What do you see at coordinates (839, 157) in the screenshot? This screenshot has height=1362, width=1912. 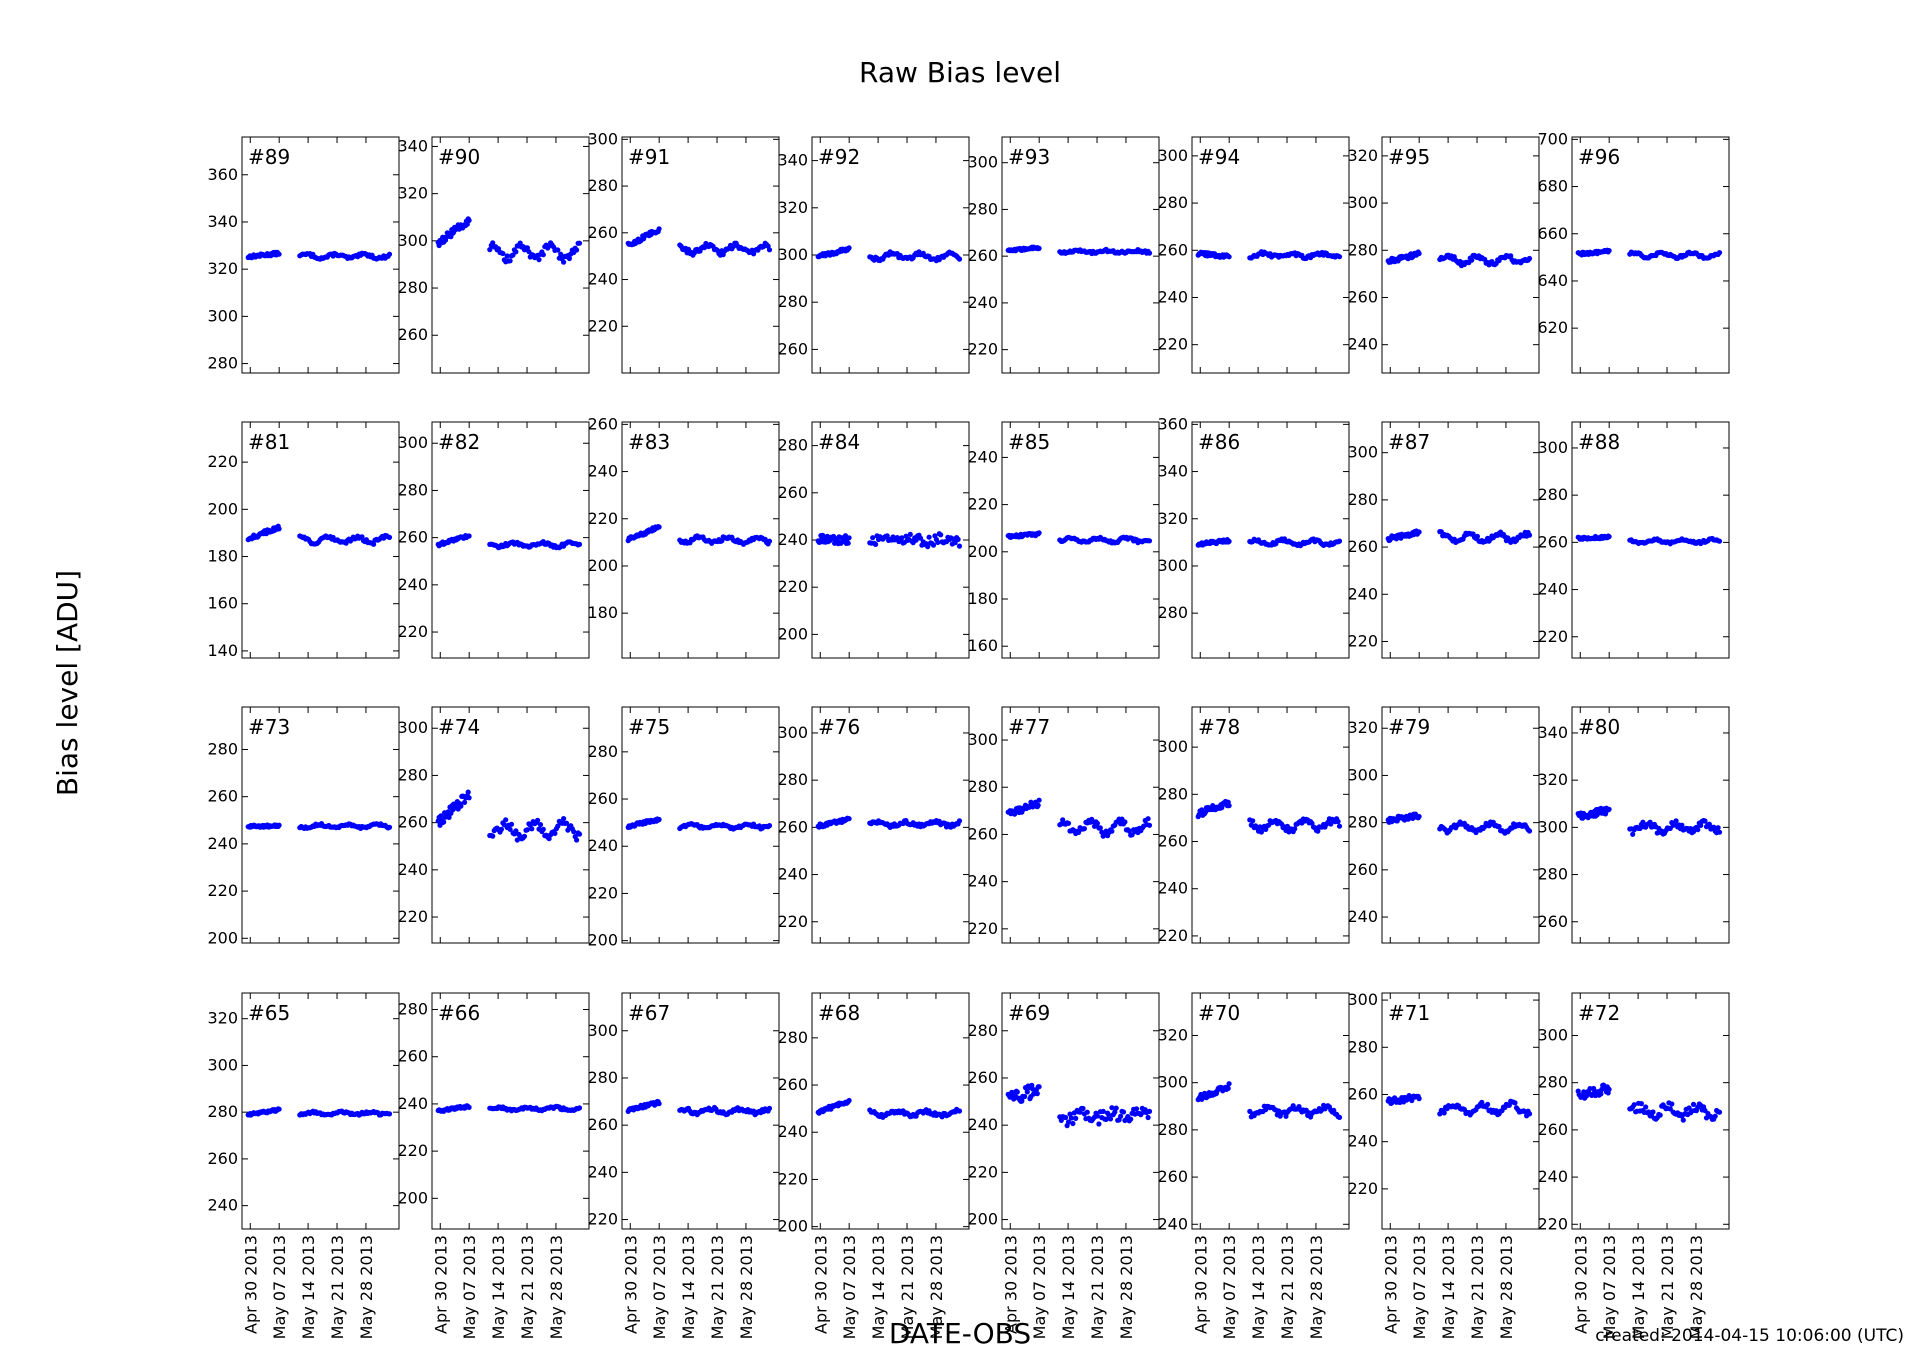 I see `panel-label: #92` at bounding box center [839, 157].